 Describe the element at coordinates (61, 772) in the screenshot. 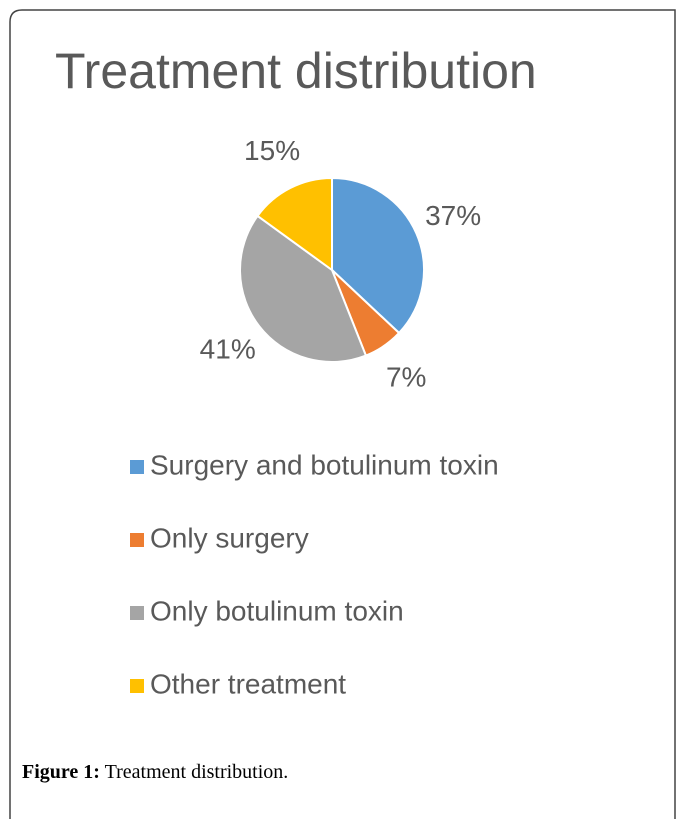

I see `caption-label: Figure 1:` at that location.